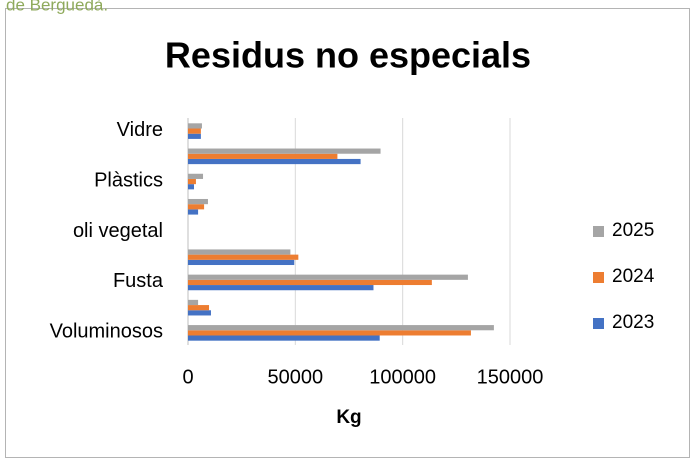 The image size is (692, 459). What do you see at coordinates (348, 55) in the screenshot?
I see `chart-title: Residus no especials` at bounding box center [348, 55].